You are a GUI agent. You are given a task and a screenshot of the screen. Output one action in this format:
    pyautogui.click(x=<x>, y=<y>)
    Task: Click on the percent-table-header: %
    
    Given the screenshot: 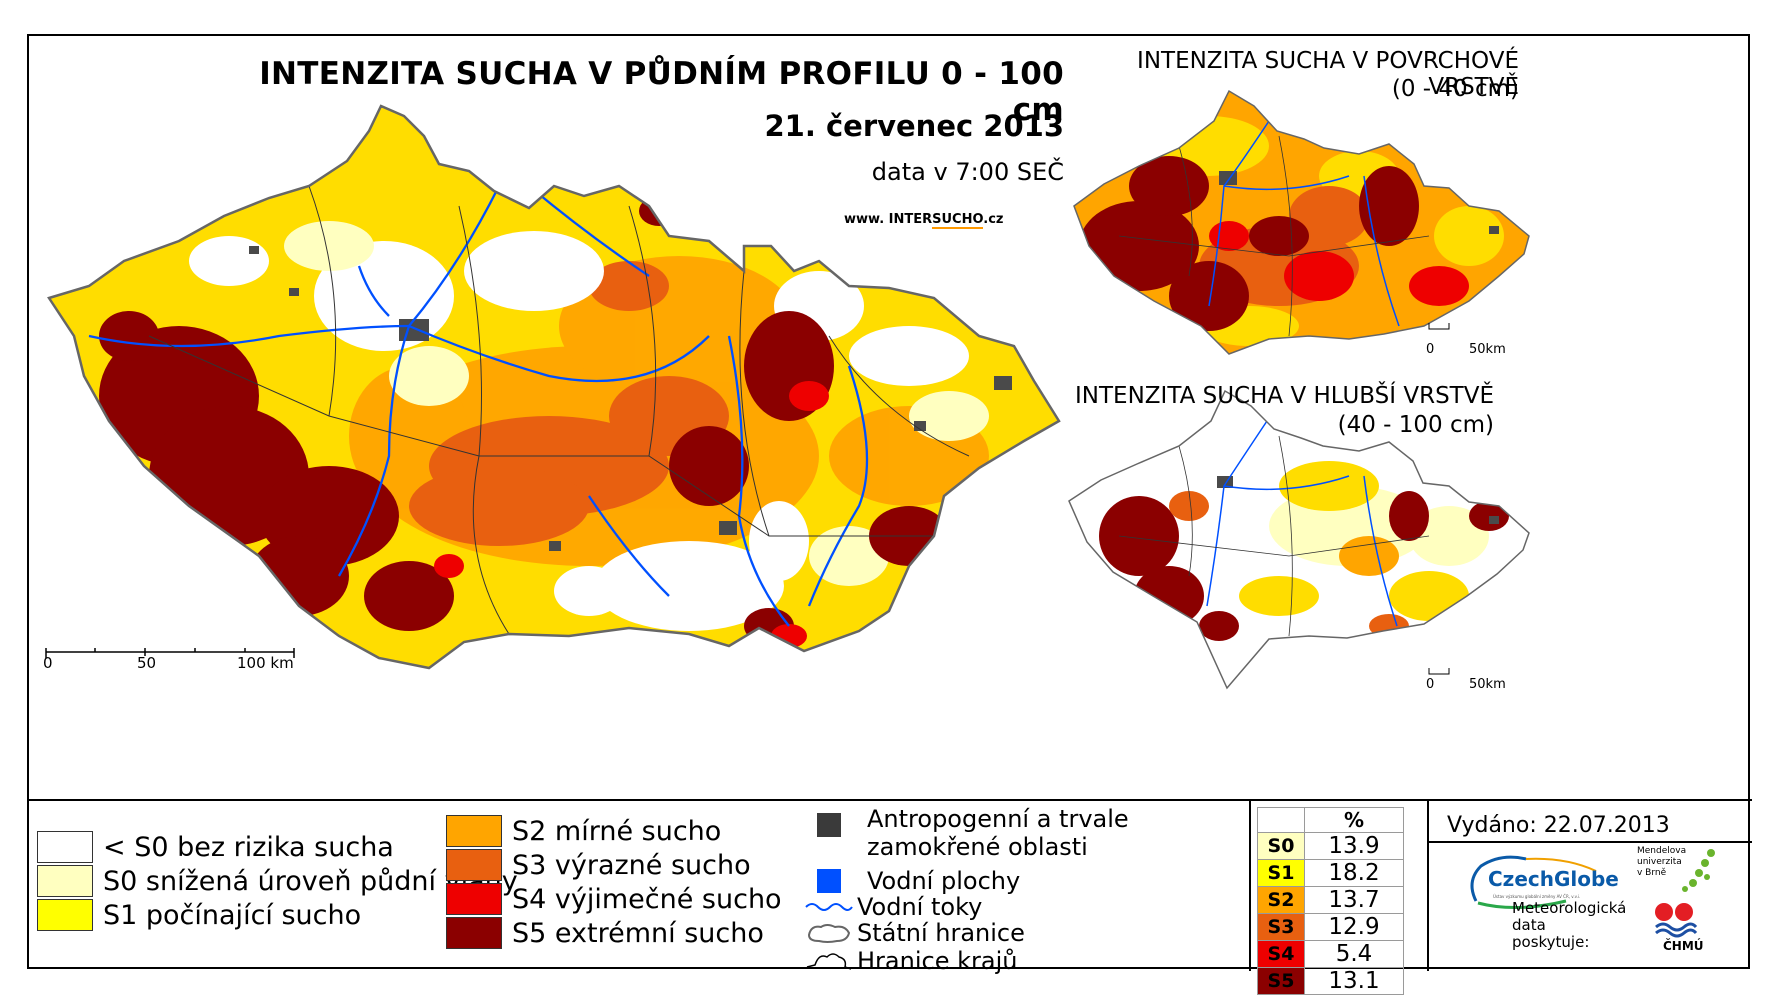 What is the action you would take?
    pyautogui.click(x=1330, y=820)
    